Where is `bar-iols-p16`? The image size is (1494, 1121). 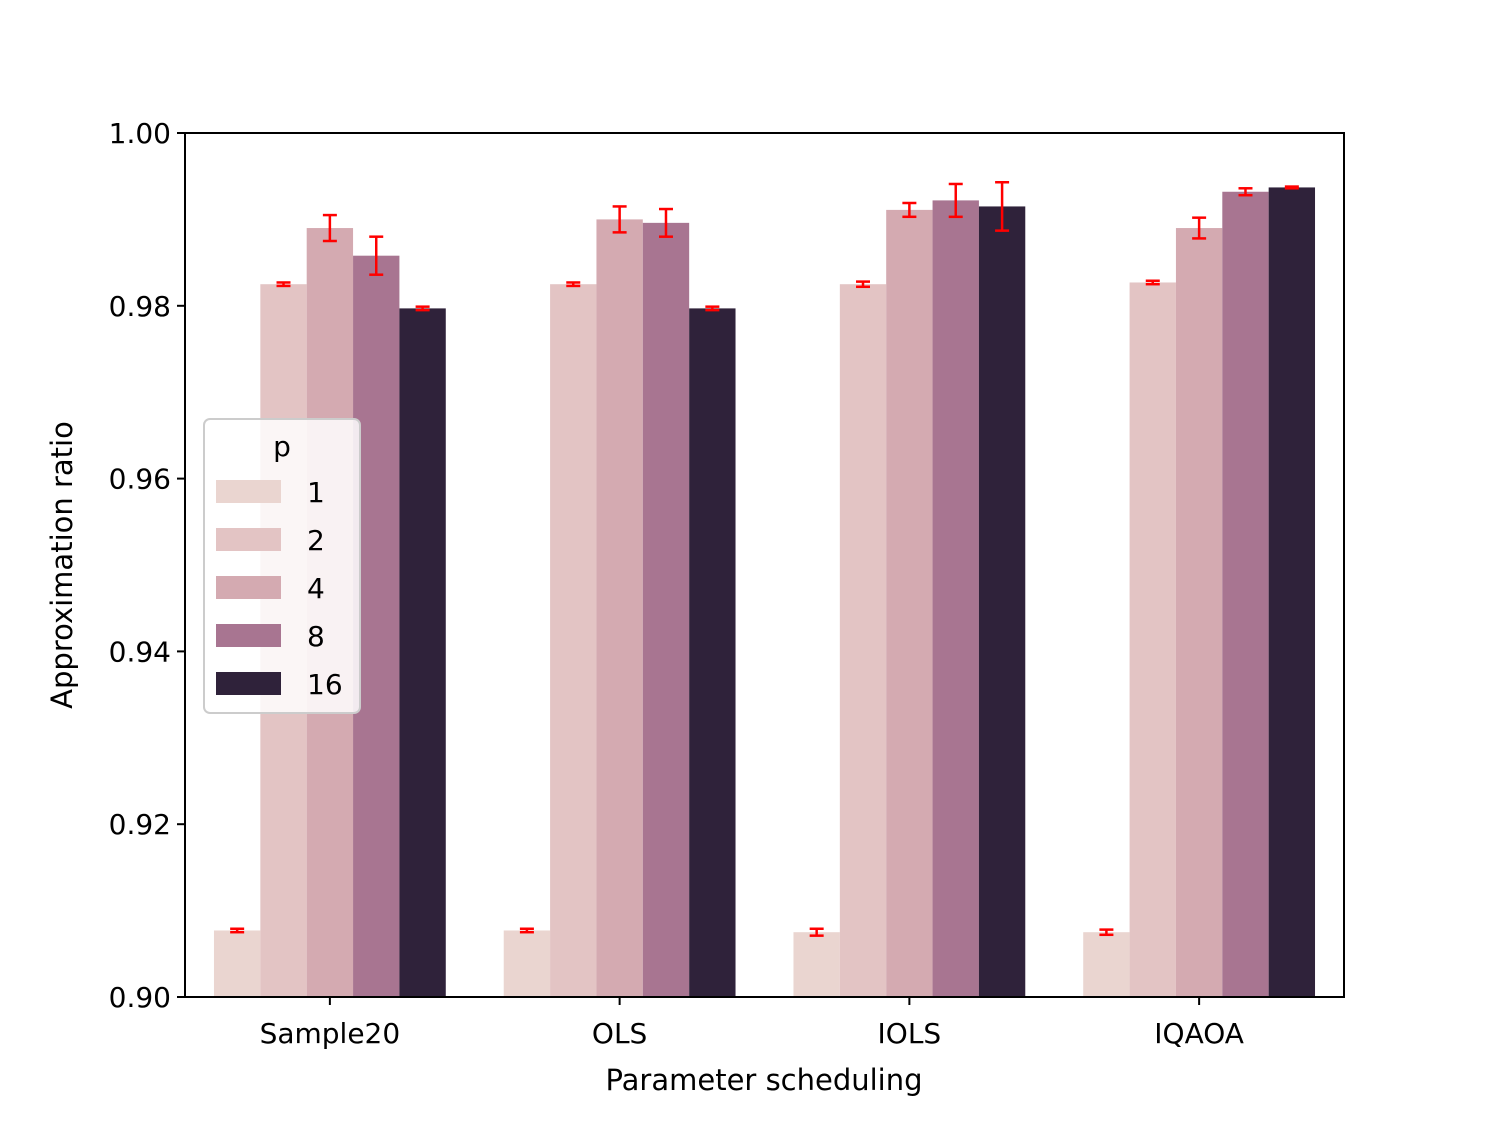
bar-iols-p16 is located at coordinates (1002, 601).